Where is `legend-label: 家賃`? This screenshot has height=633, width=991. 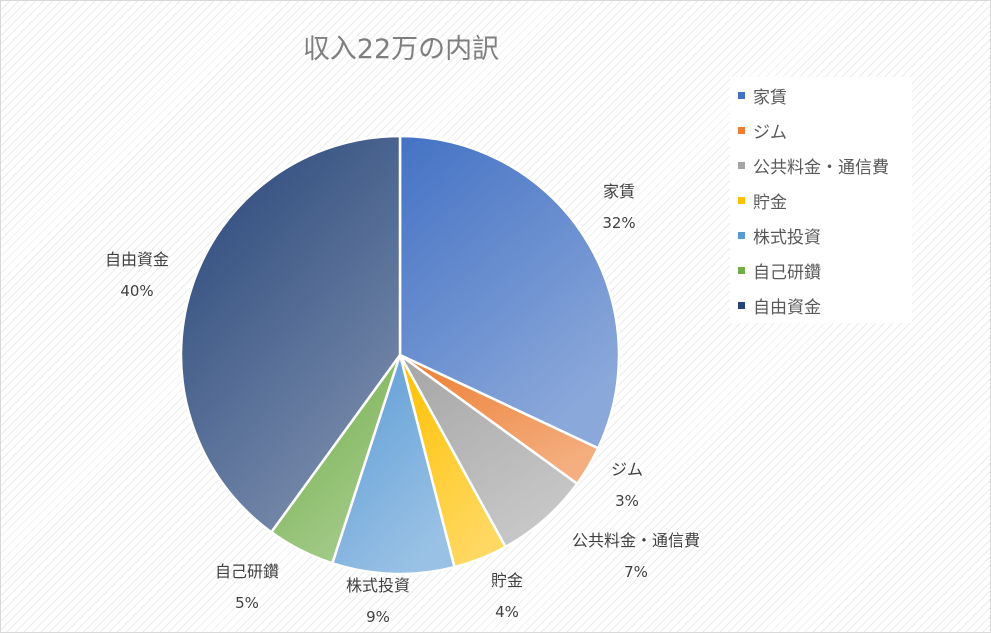
legend-label: 家賃 is located at coordinates (770, 97).